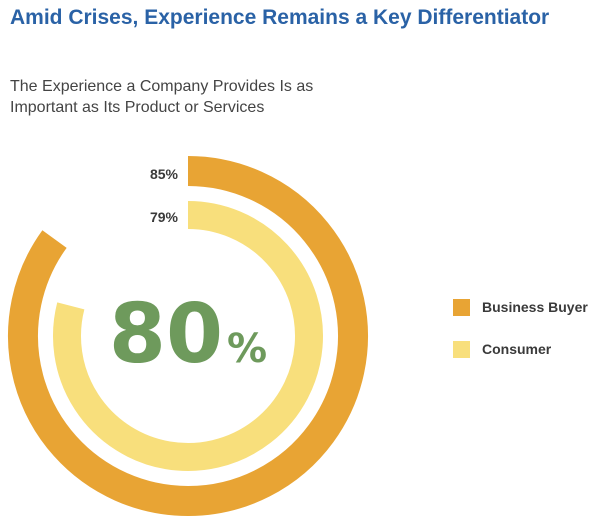  I want to click on legend-item-business-buyer: Business Buyer, so click(520, 307).